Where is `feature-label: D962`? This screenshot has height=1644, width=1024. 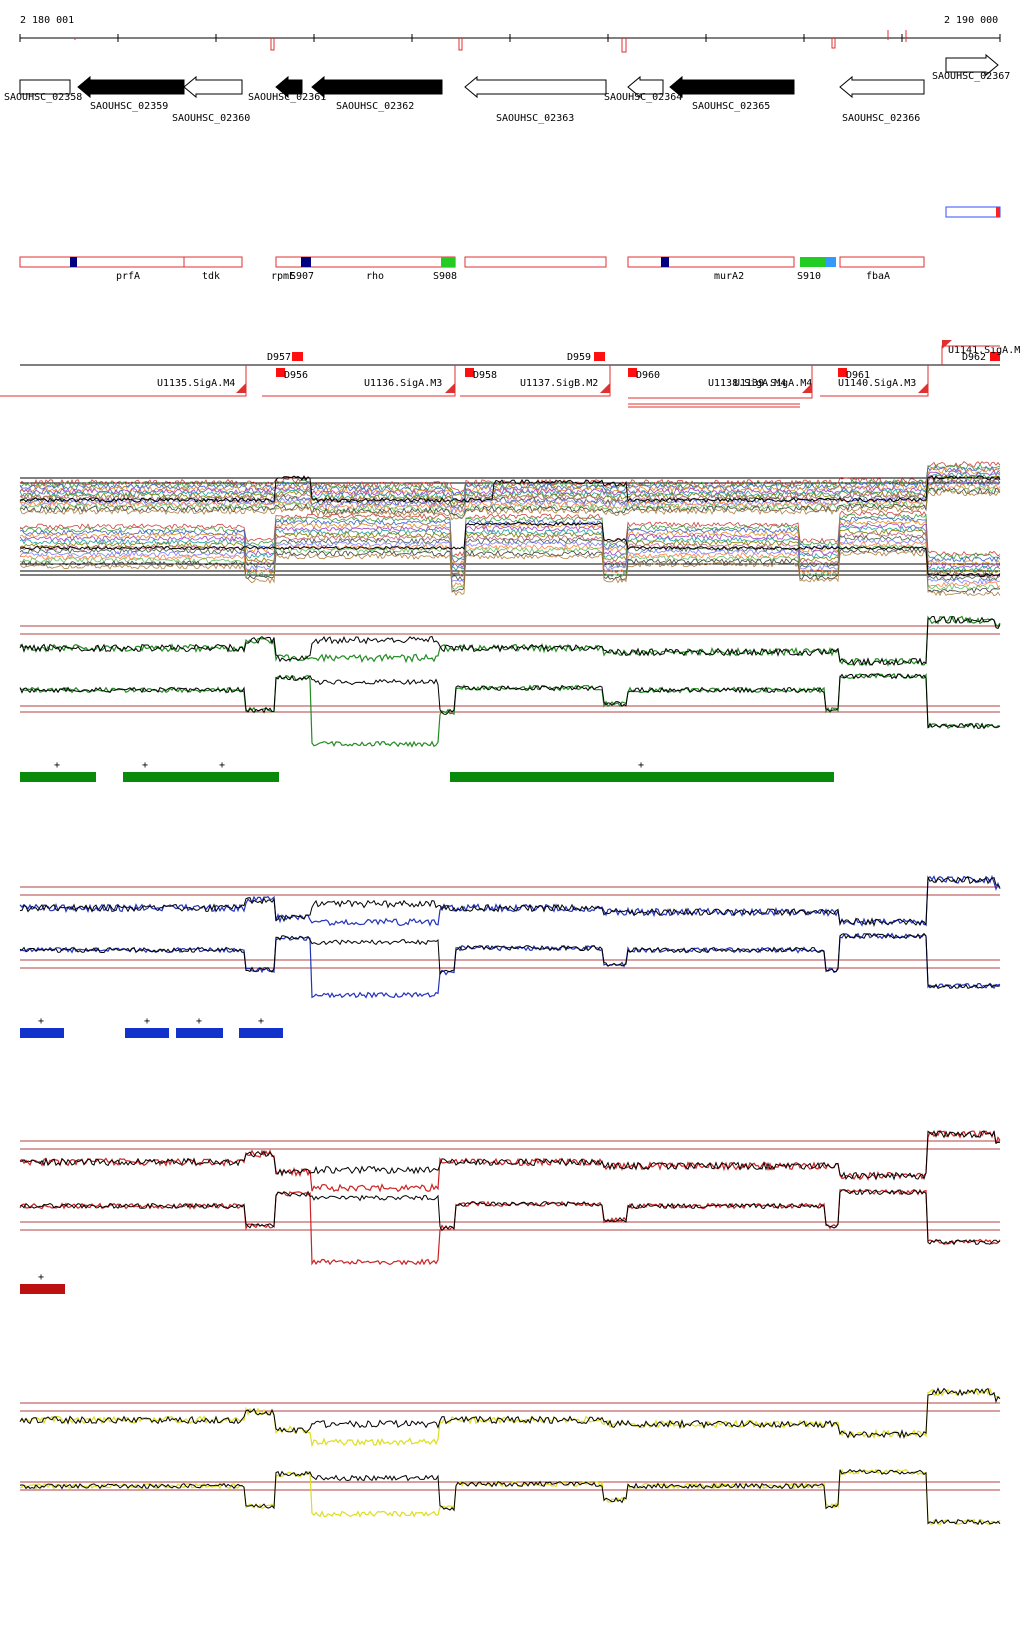 feature-label: D962 is located at coordinates (974, 357).